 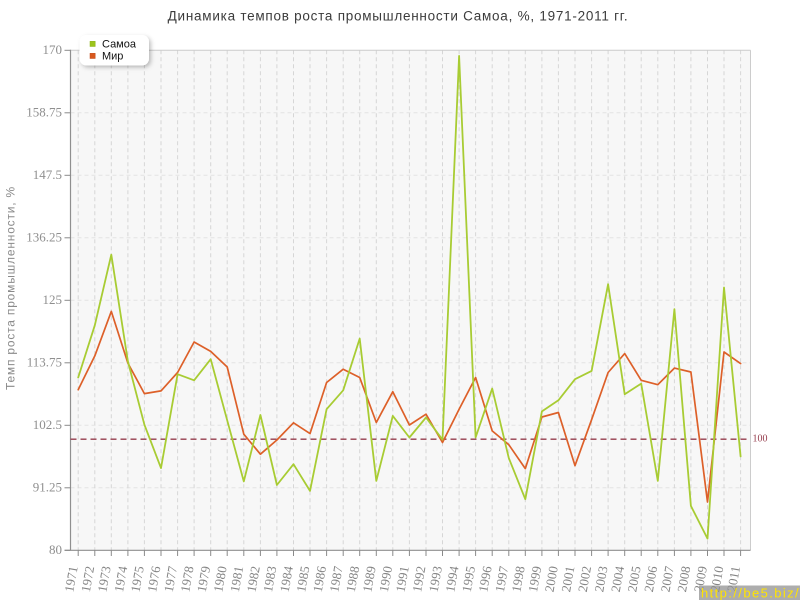 I want to click on svg-text: 1983, so click(x=269, y=579).